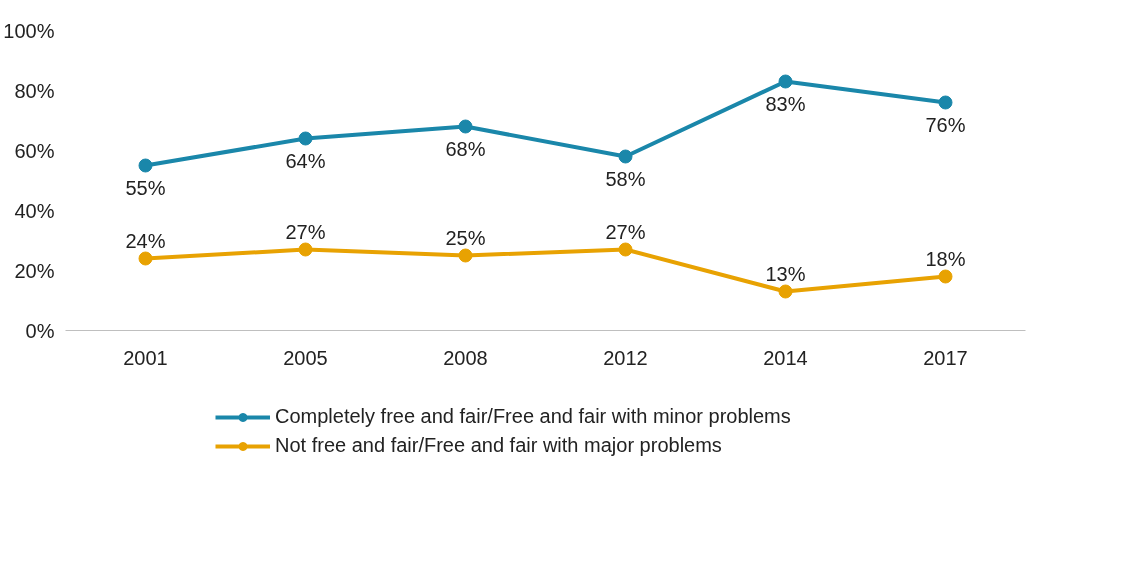 The width and height of the screenshot is (1139, 566). I want to click on x-tick-label: 2014, so click(785, 357).